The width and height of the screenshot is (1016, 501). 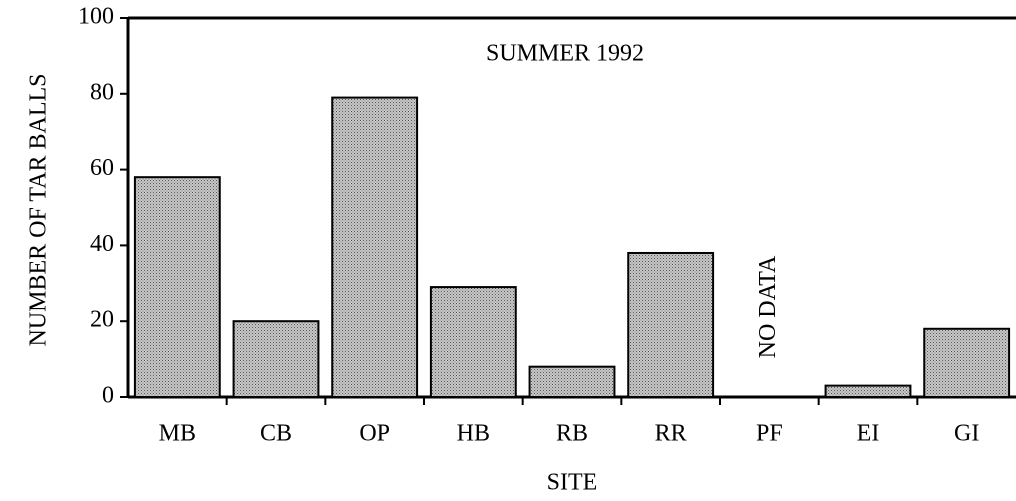 What do you see at coordinates (102, 320) in the screenshot?
I see `y-tick-label: 20` at bounding box center [102, 320].